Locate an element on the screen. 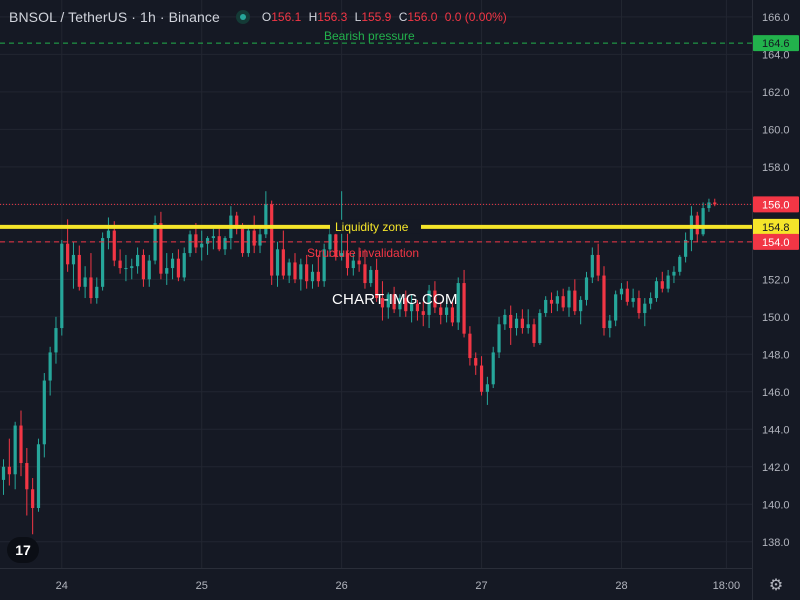  low-label: L is located at coordinates (358, 17).